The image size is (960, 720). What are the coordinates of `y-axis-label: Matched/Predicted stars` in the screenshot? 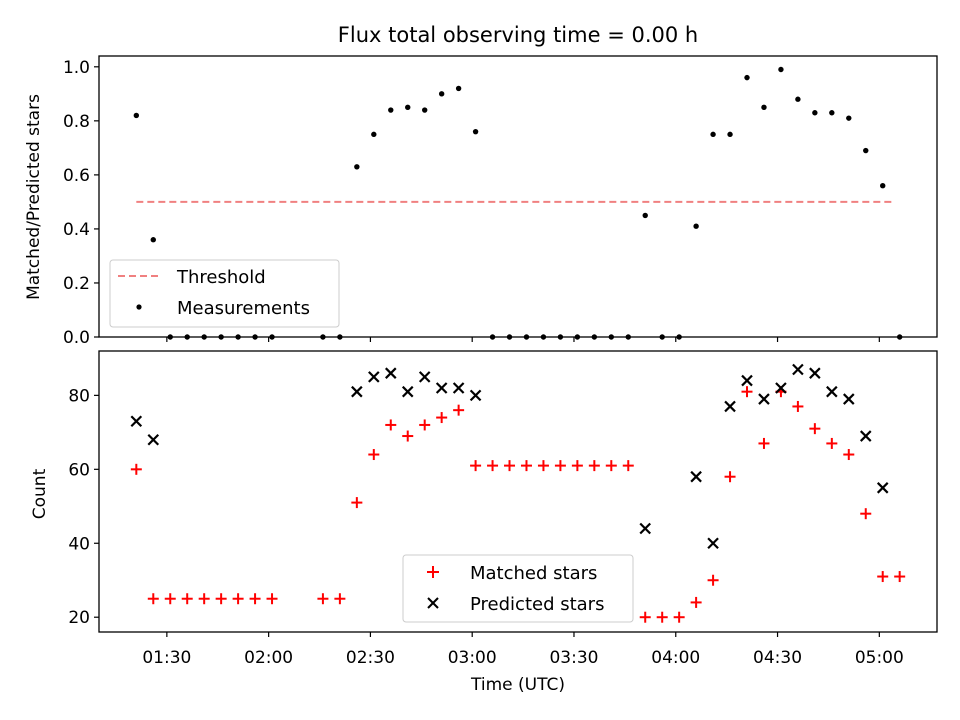 It's located at (34, 197).